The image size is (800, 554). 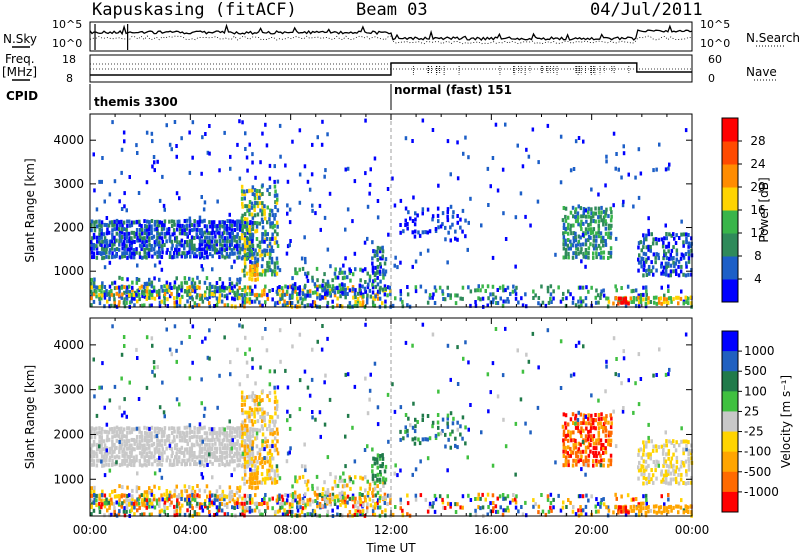 What do you see at coordinates (786, 421) in the screenshot?
I see `velocity-colorbar-label: Velocity [m s⁻¹]` at bounding box center [786, 421].